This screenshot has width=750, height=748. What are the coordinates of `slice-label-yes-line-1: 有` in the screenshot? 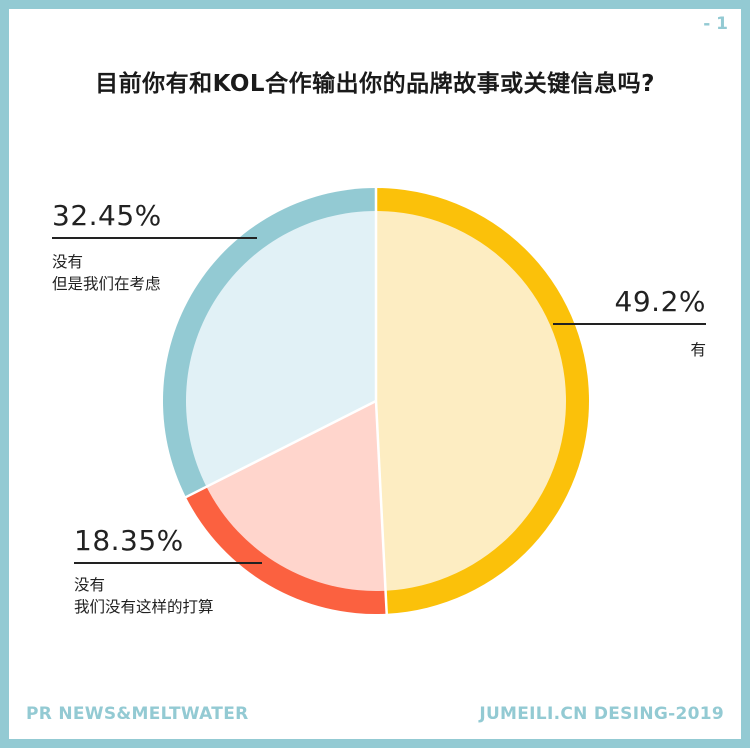 It's located at (698, 350).